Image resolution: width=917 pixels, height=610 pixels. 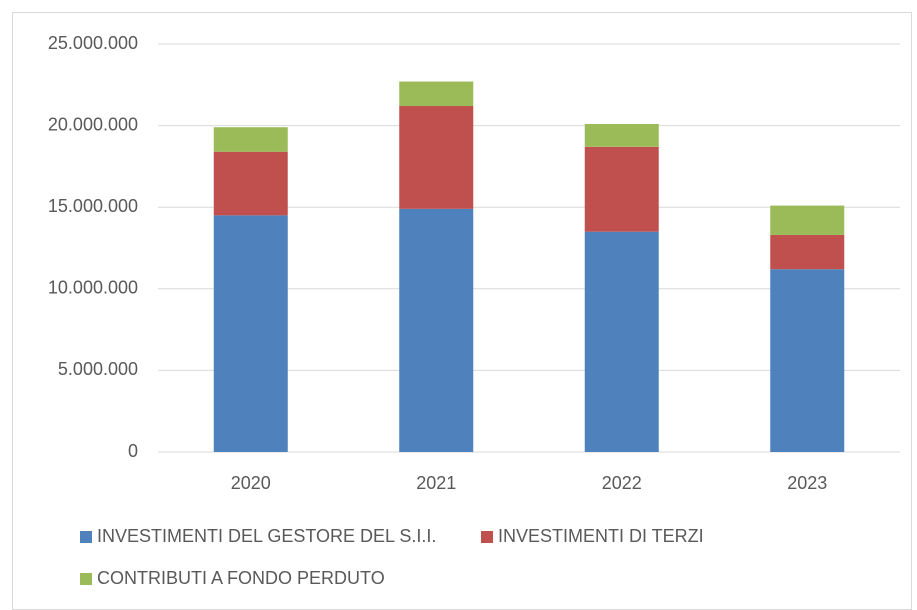 What do you see at coordinates (93, 206) in the screenshot?
I see `y-tick-label: 15.000.000` at bounding box center [93, 206].